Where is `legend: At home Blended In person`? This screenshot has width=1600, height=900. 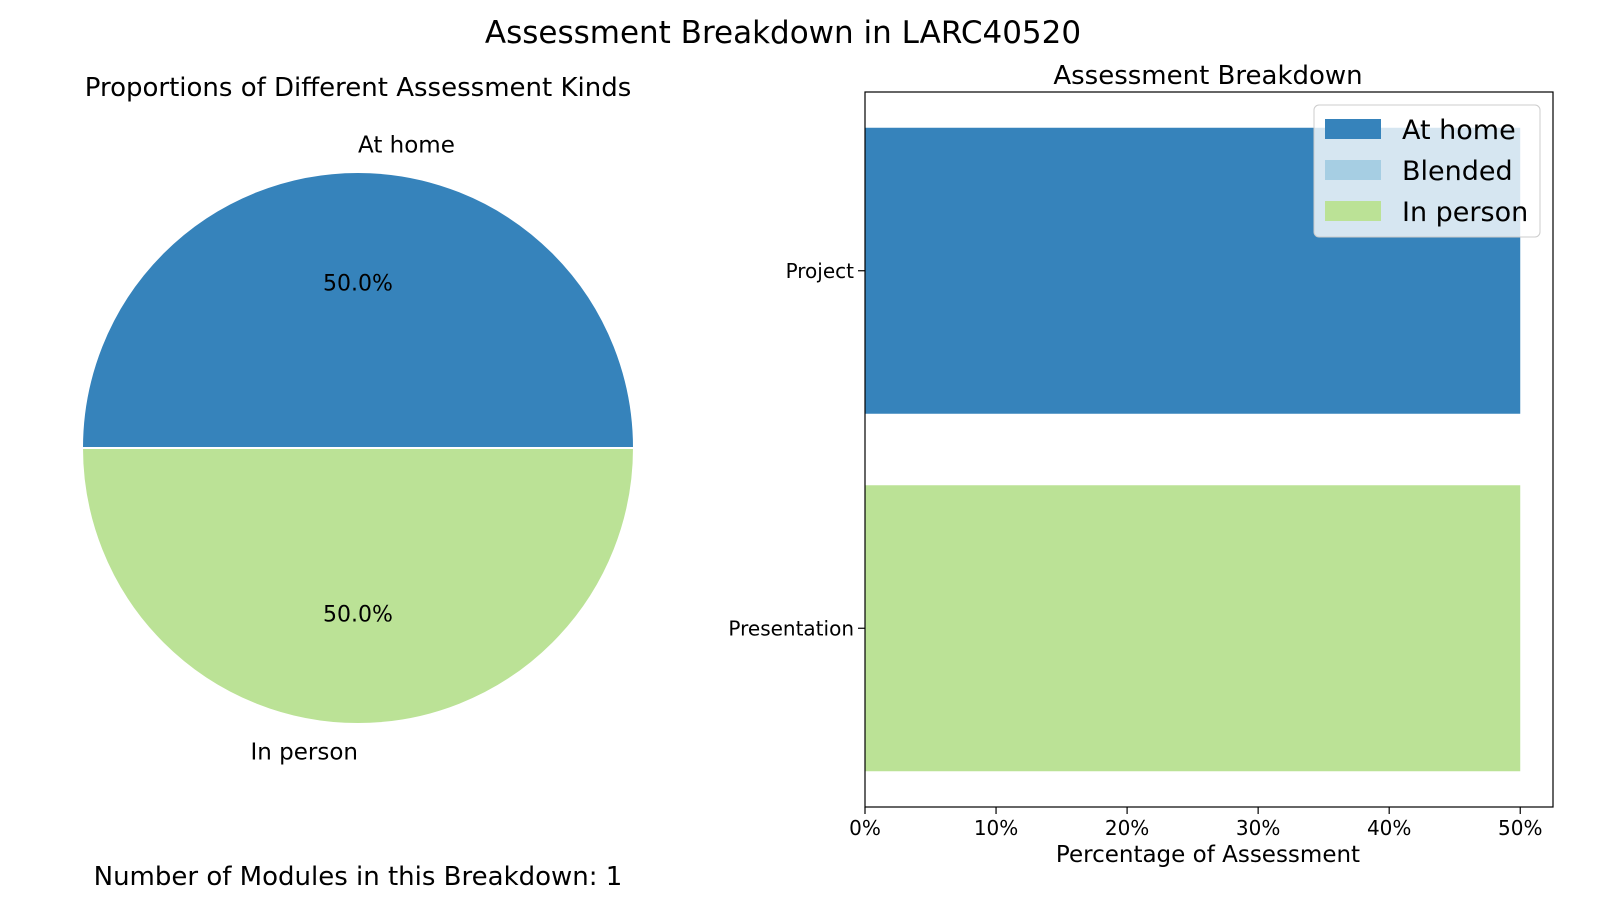
legend: At home Blended In person is located at coordinates (1427, 171).